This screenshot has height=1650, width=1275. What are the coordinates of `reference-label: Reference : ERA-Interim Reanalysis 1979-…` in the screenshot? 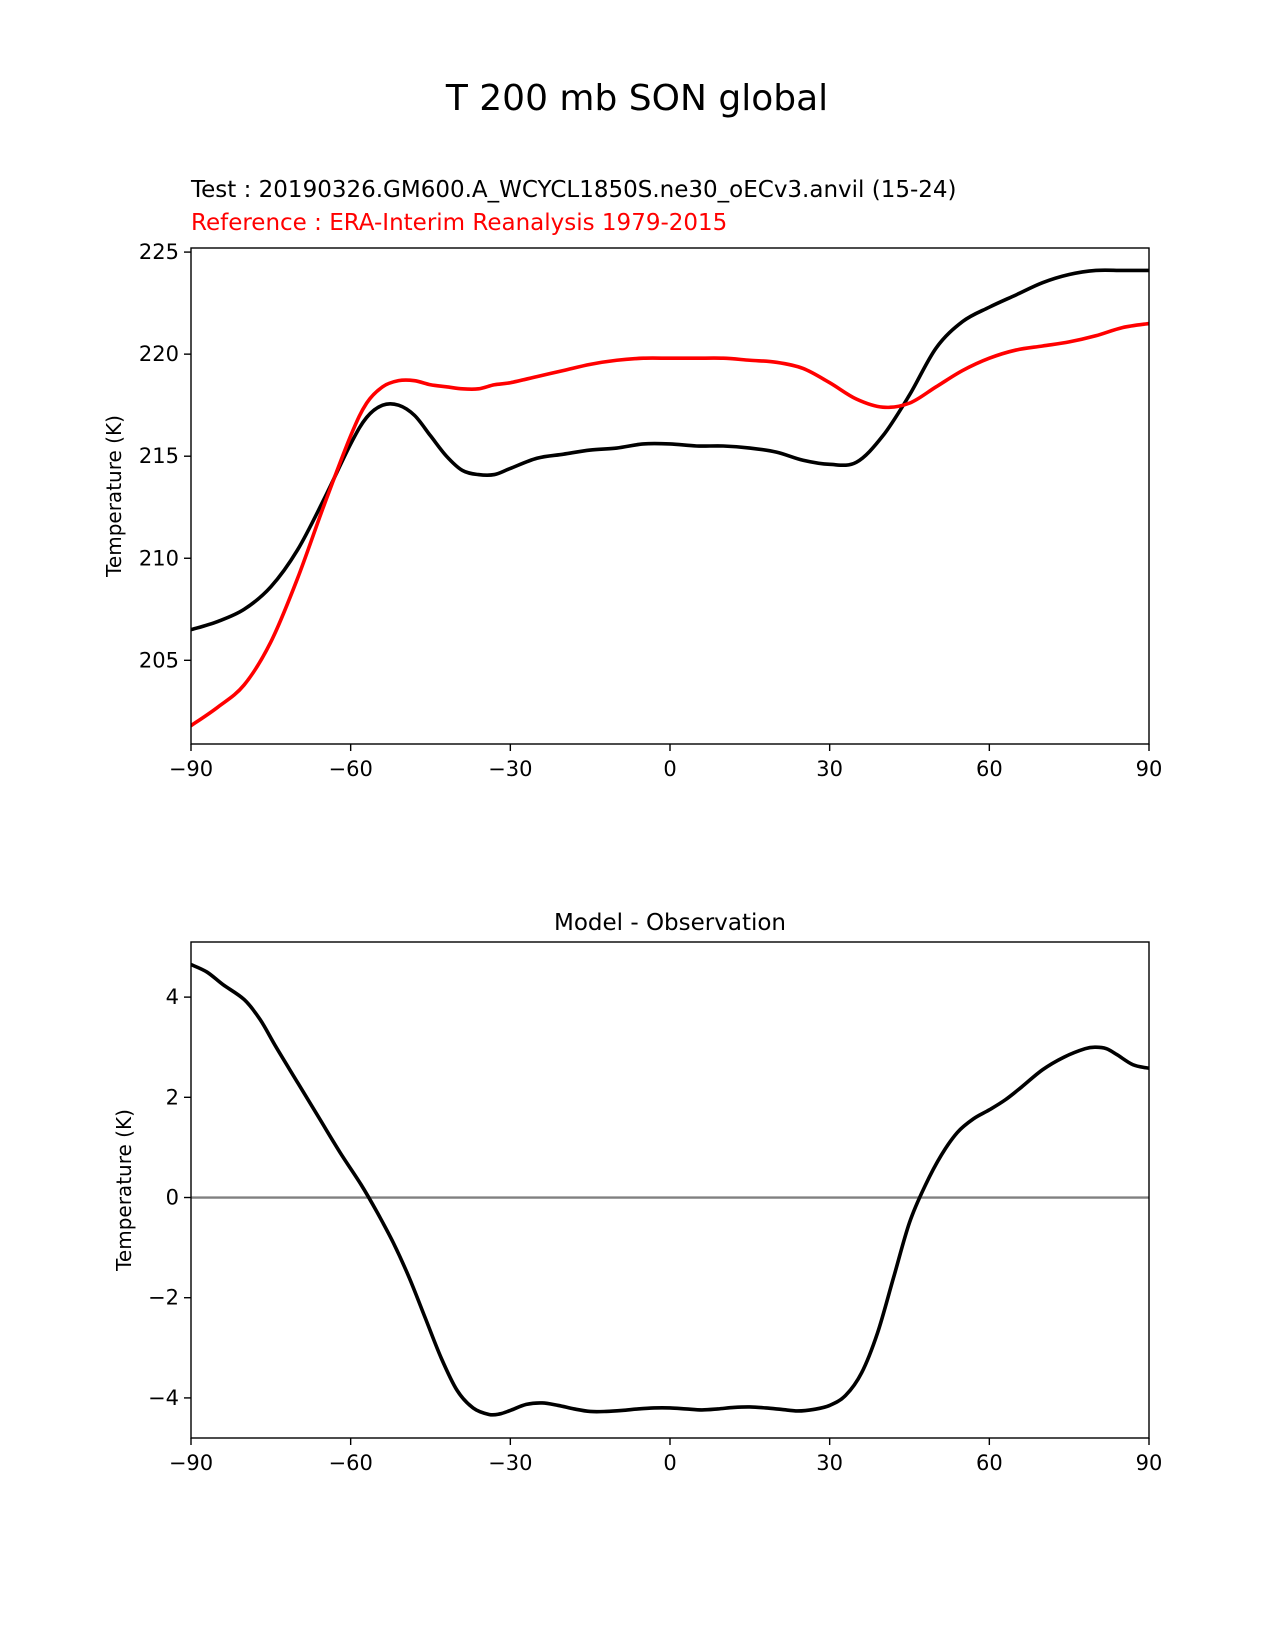 It's located at (459, 223).